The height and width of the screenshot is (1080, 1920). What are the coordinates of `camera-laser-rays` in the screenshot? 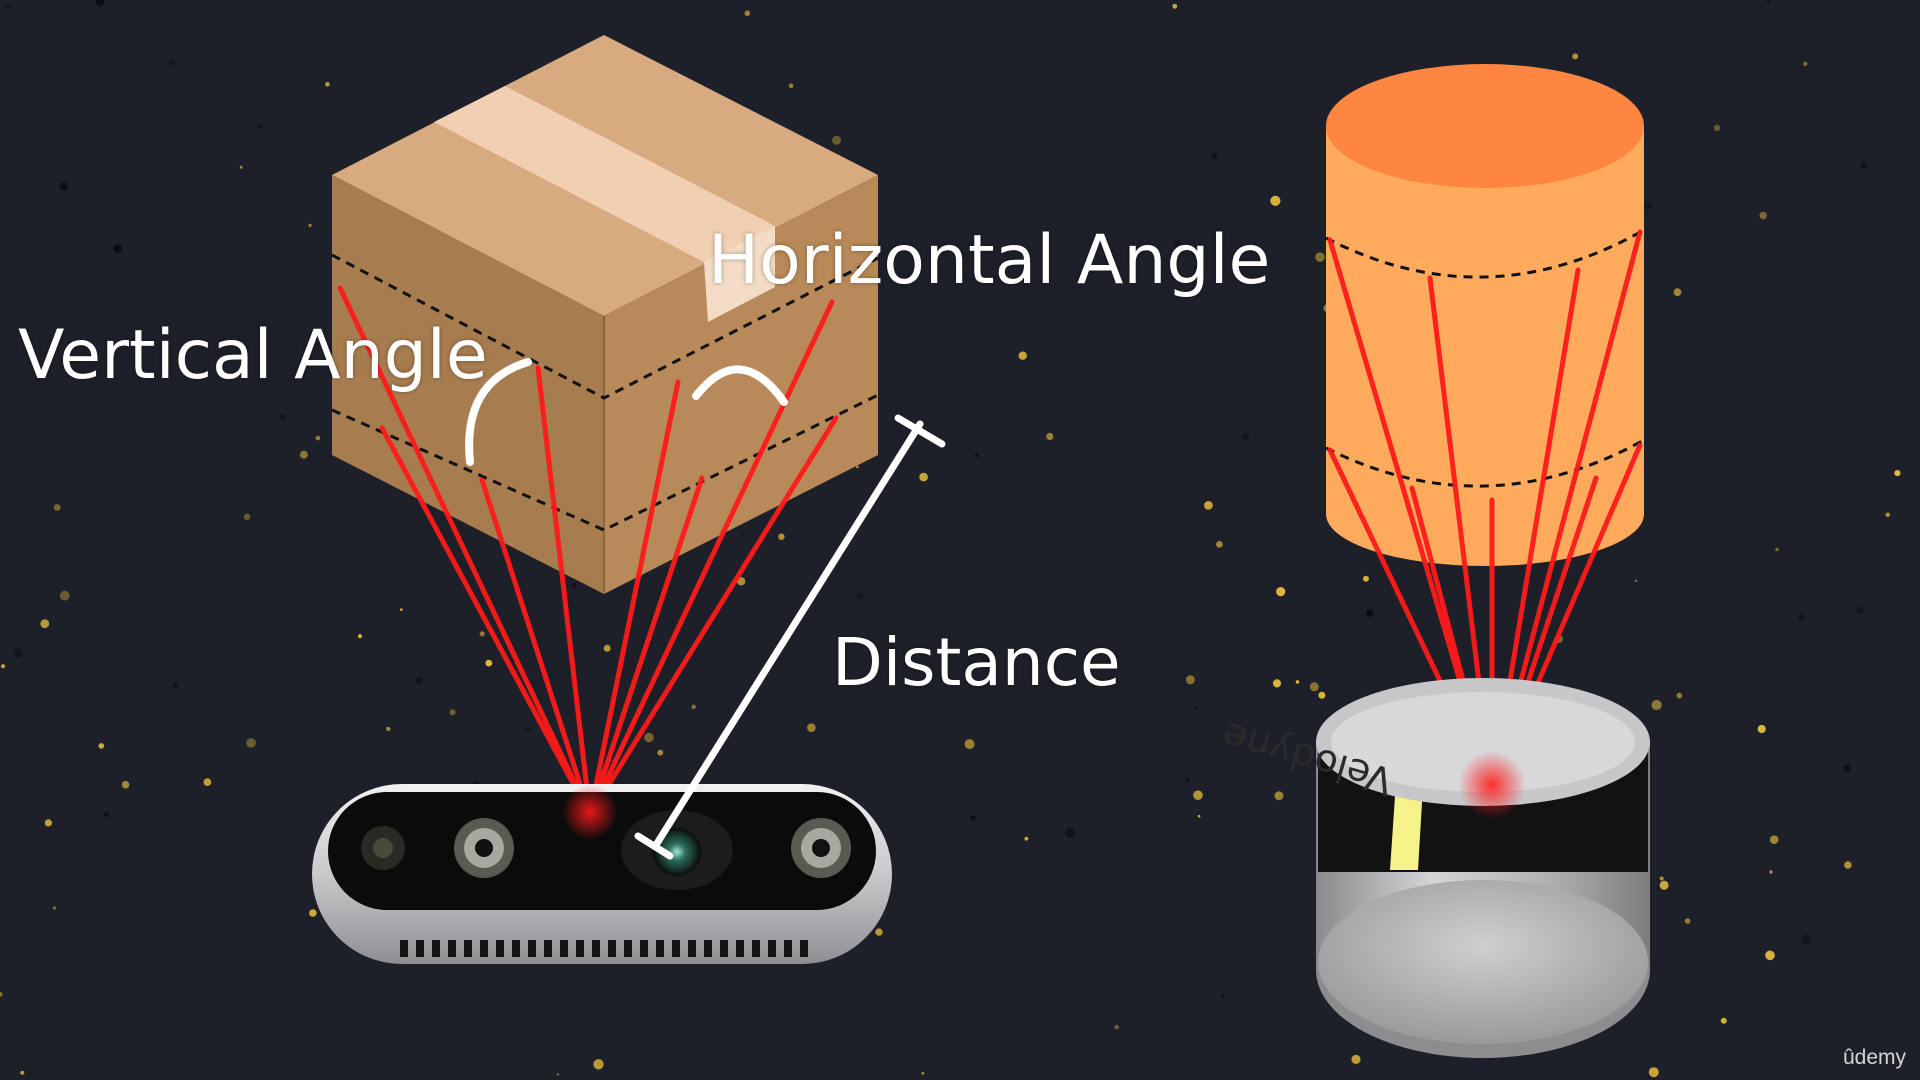 It's located at (588, 551).